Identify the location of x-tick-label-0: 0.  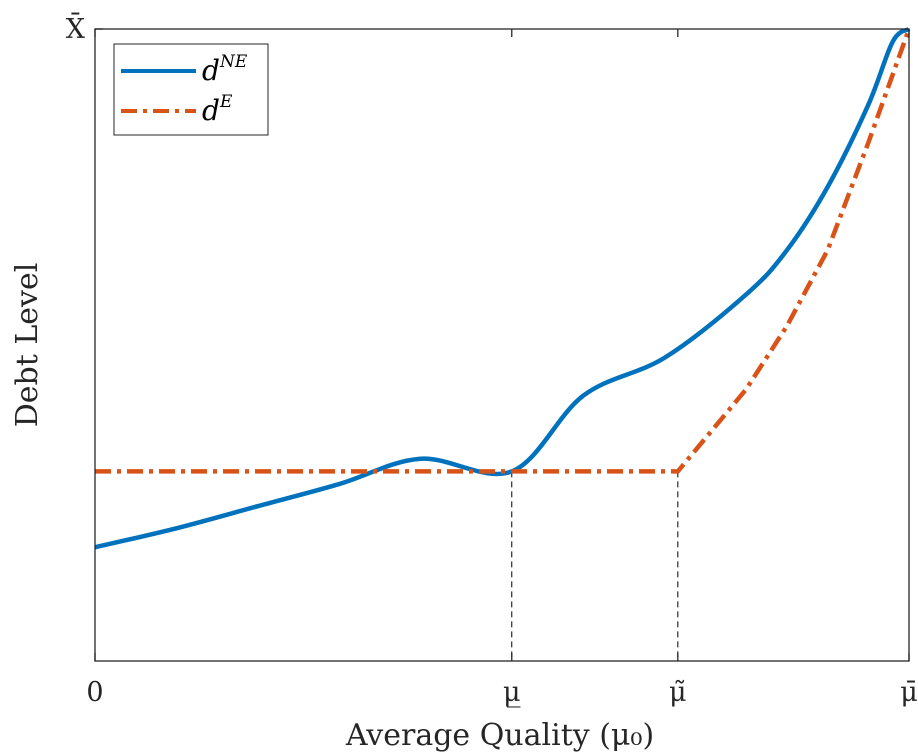
(94, 692).